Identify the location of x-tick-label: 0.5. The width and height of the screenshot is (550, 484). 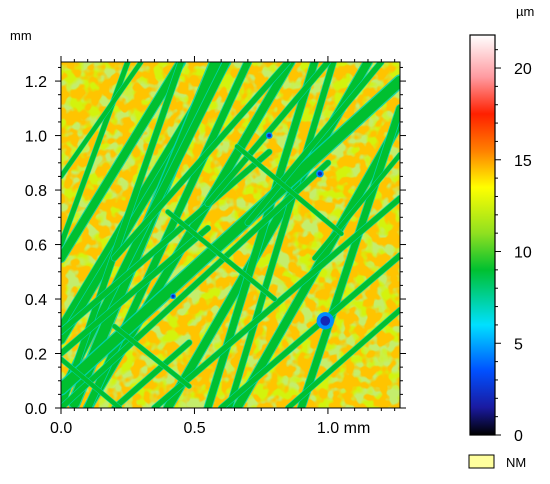
(194, 428).